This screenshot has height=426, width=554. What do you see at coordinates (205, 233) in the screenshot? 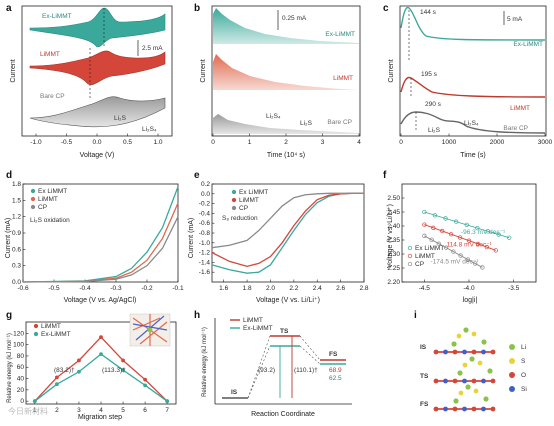
I see `y-tick-label: -0.8` at bounding box center [205, 233].